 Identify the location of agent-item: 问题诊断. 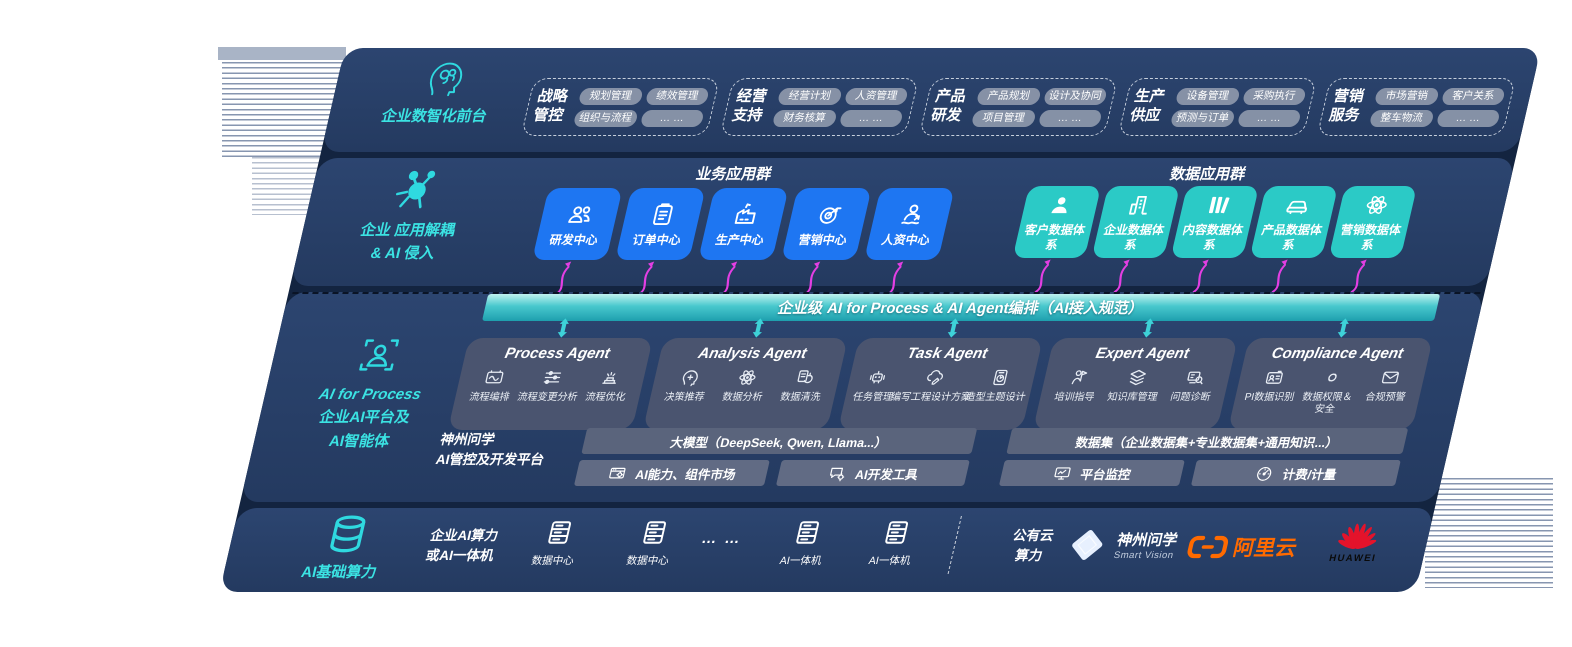
(1193, 385).